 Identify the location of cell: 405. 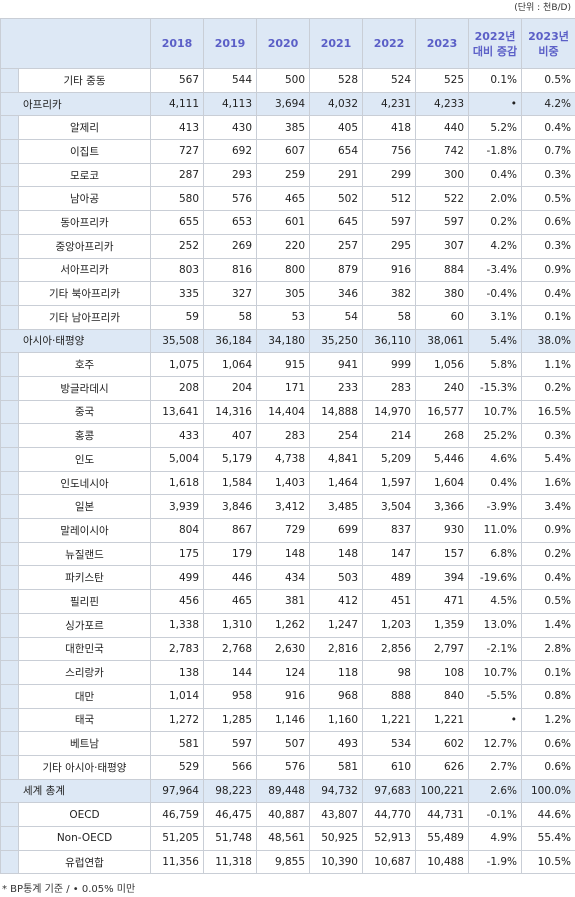
(336, 128).